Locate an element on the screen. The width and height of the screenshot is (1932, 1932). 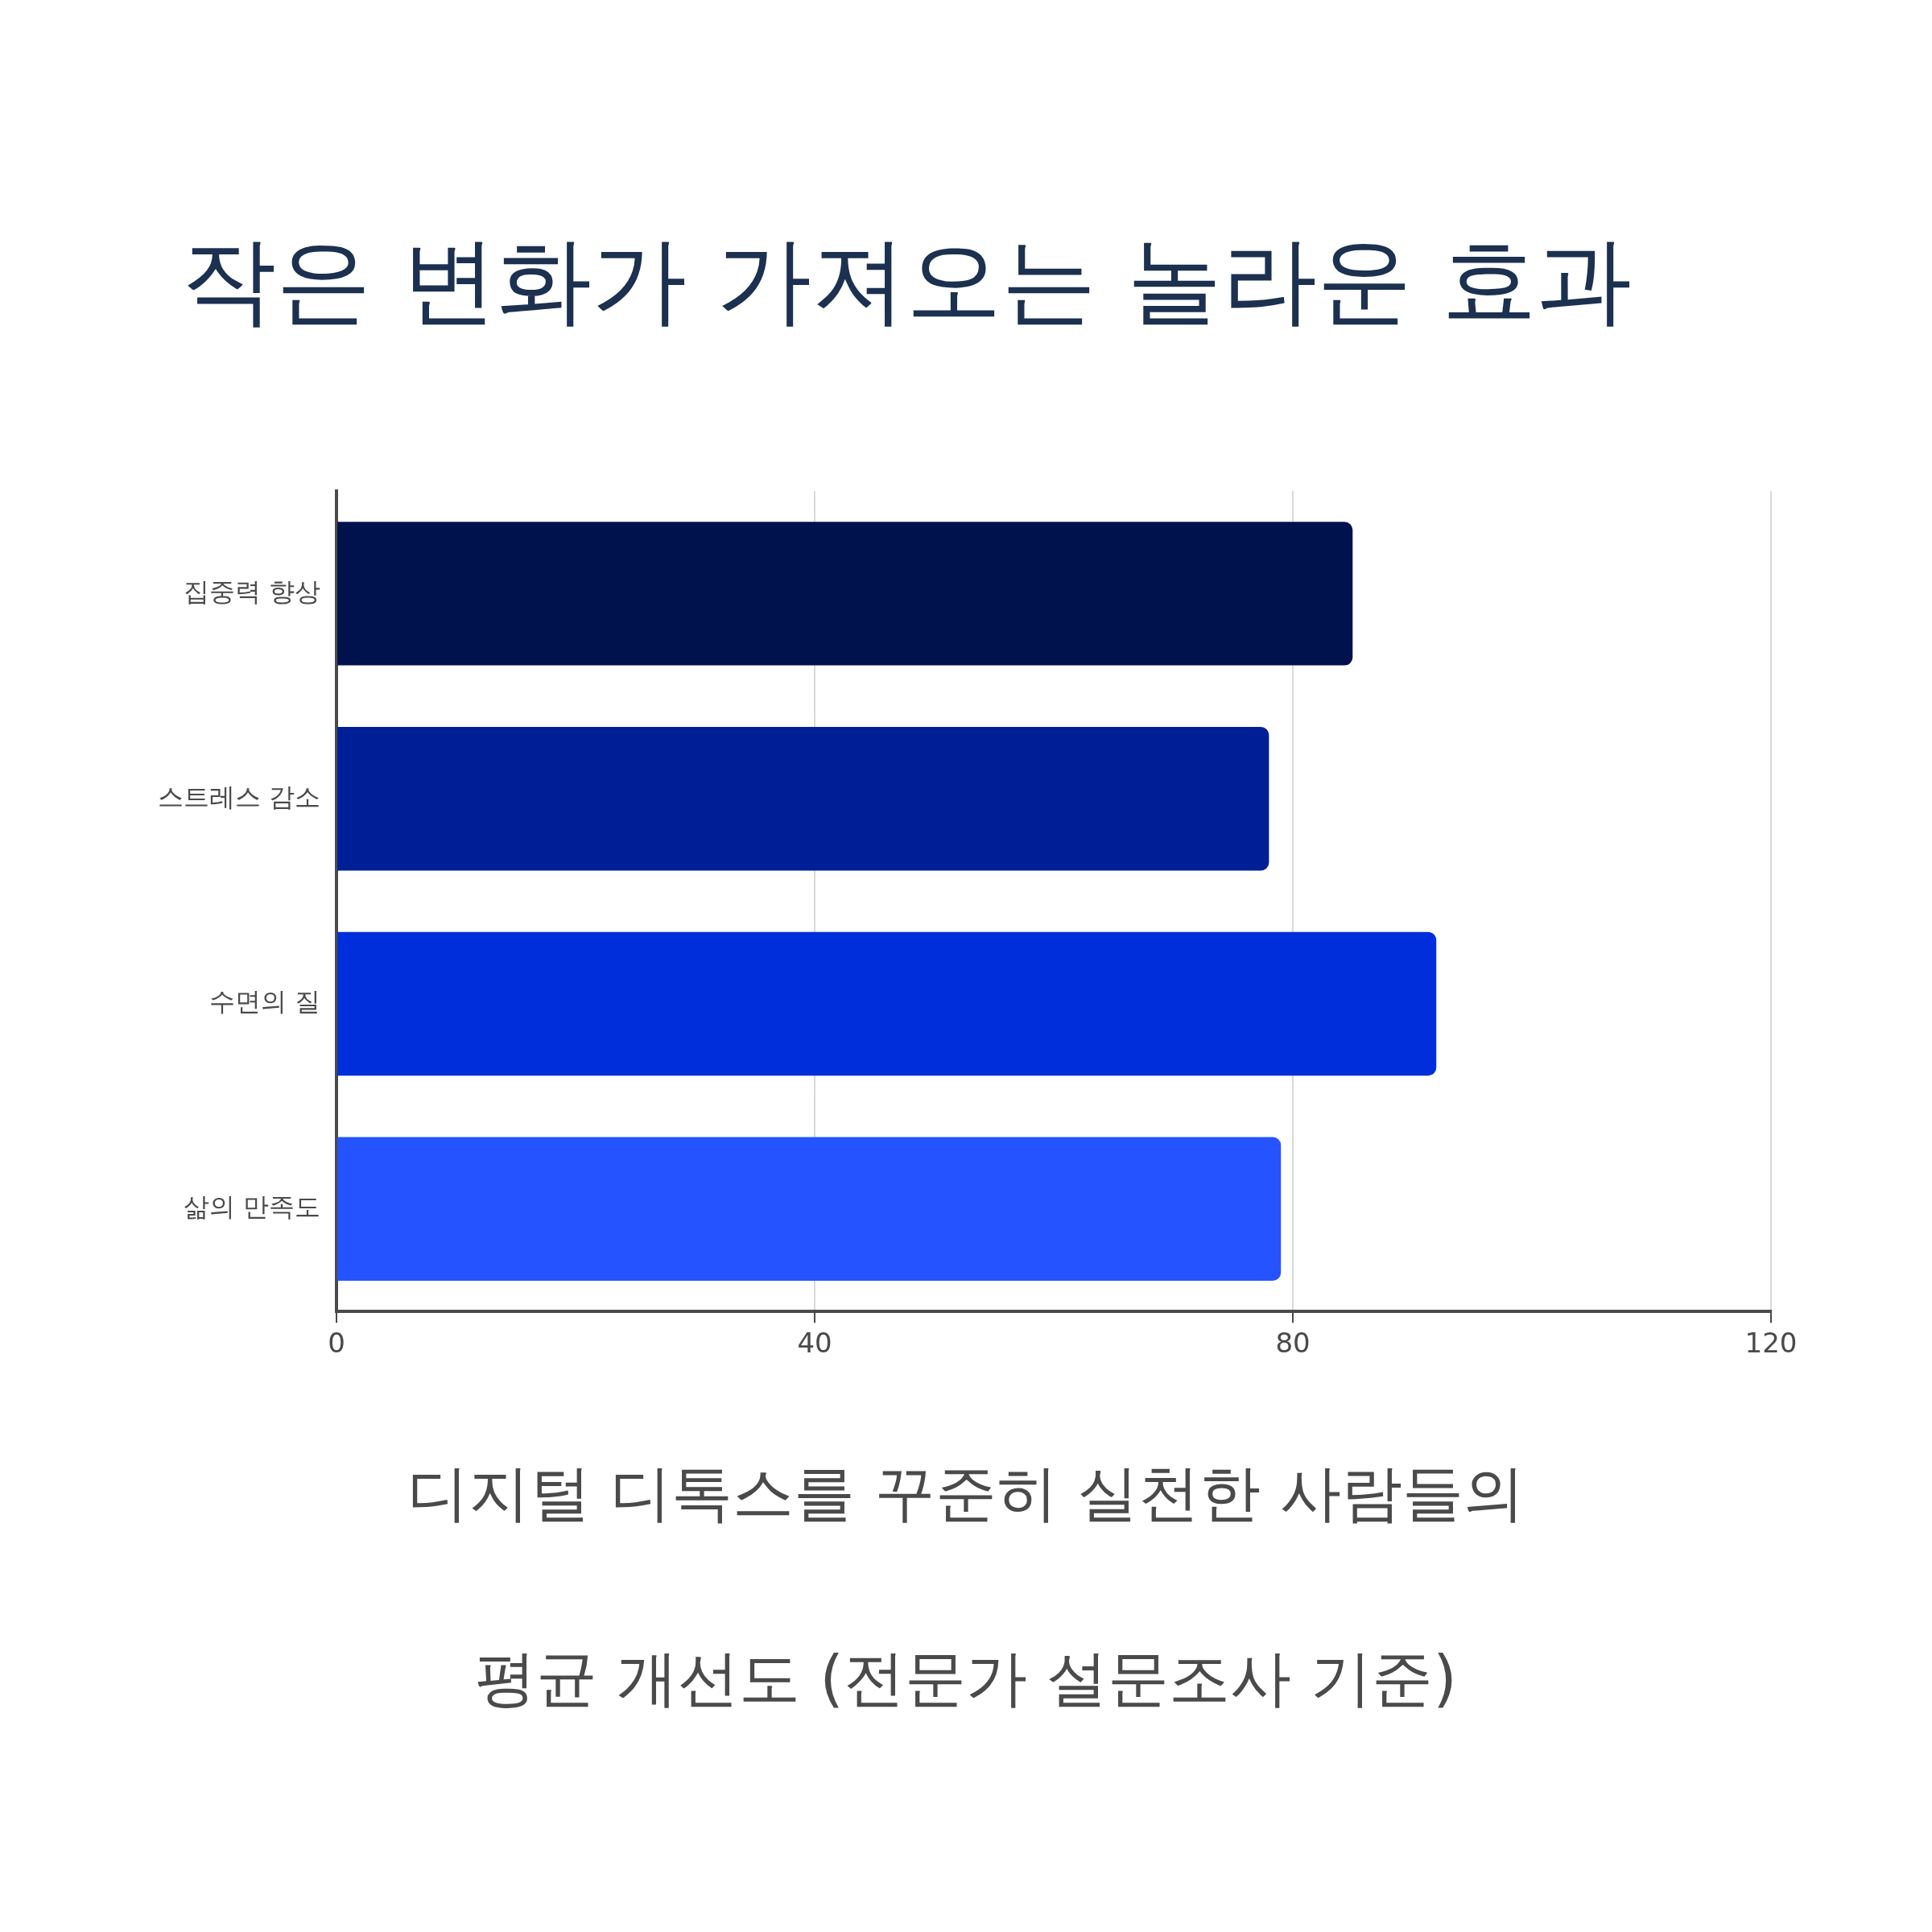
text: 디지털 디톡스를 꾸준히 실천한 사람들의 평균 개선도 (전문가 설문조사 기준) is located at coordinates (966, 1585).